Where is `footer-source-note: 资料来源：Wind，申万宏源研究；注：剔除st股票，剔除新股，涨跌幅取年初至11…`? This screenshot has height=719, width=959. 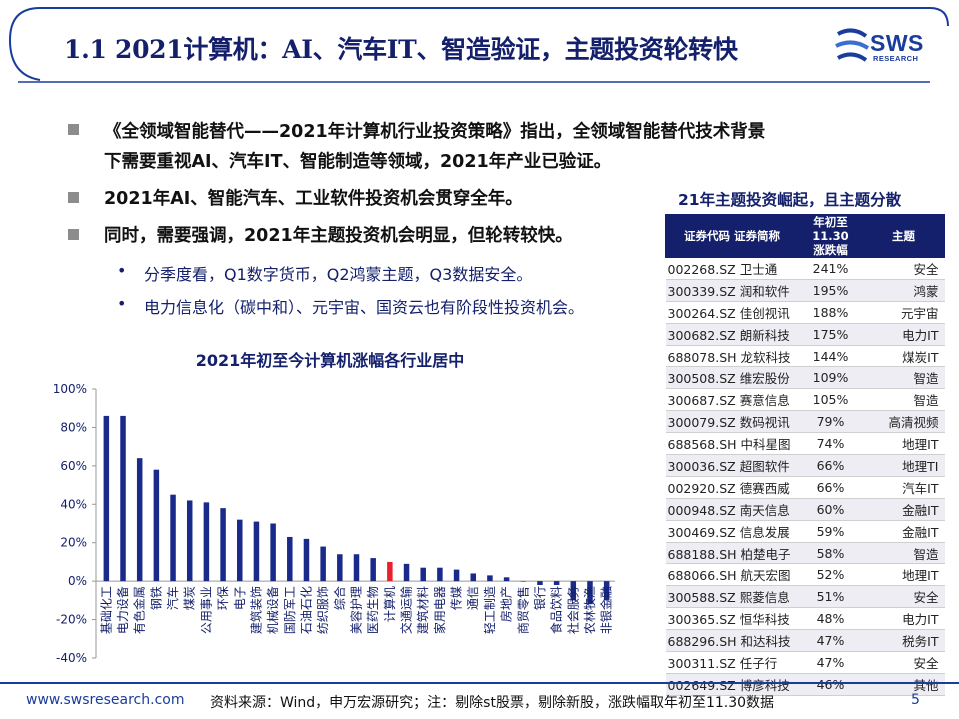 footer-source-note: 资料来源：Wind，申万宏源研究；注：剔除st股票，剔除新股，涨跌幅取年初至11… is located at coordinates (492, 703).